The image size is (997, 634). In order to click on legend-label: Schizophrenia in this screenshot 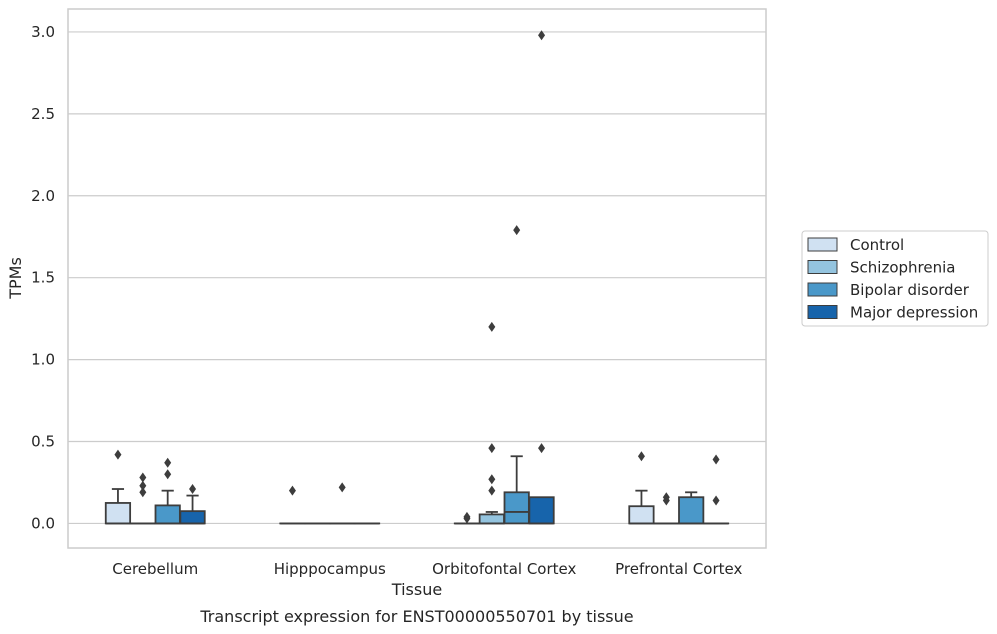, I will do `click(902, 268)`.